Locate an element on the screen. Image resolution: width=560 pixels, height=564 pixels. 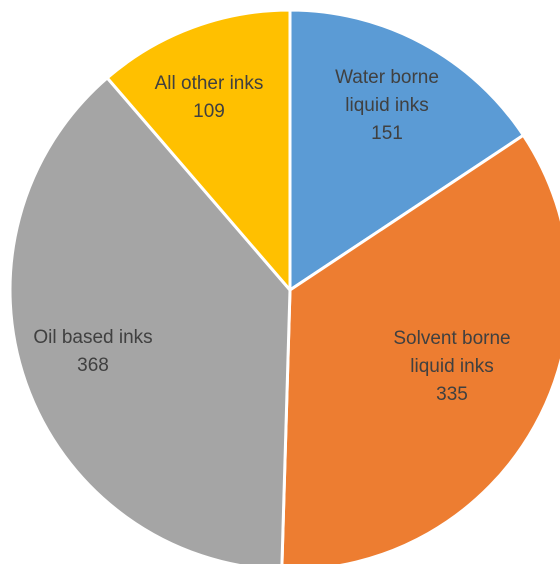
data-label-value: 151 is located at coordinates (387, 133).